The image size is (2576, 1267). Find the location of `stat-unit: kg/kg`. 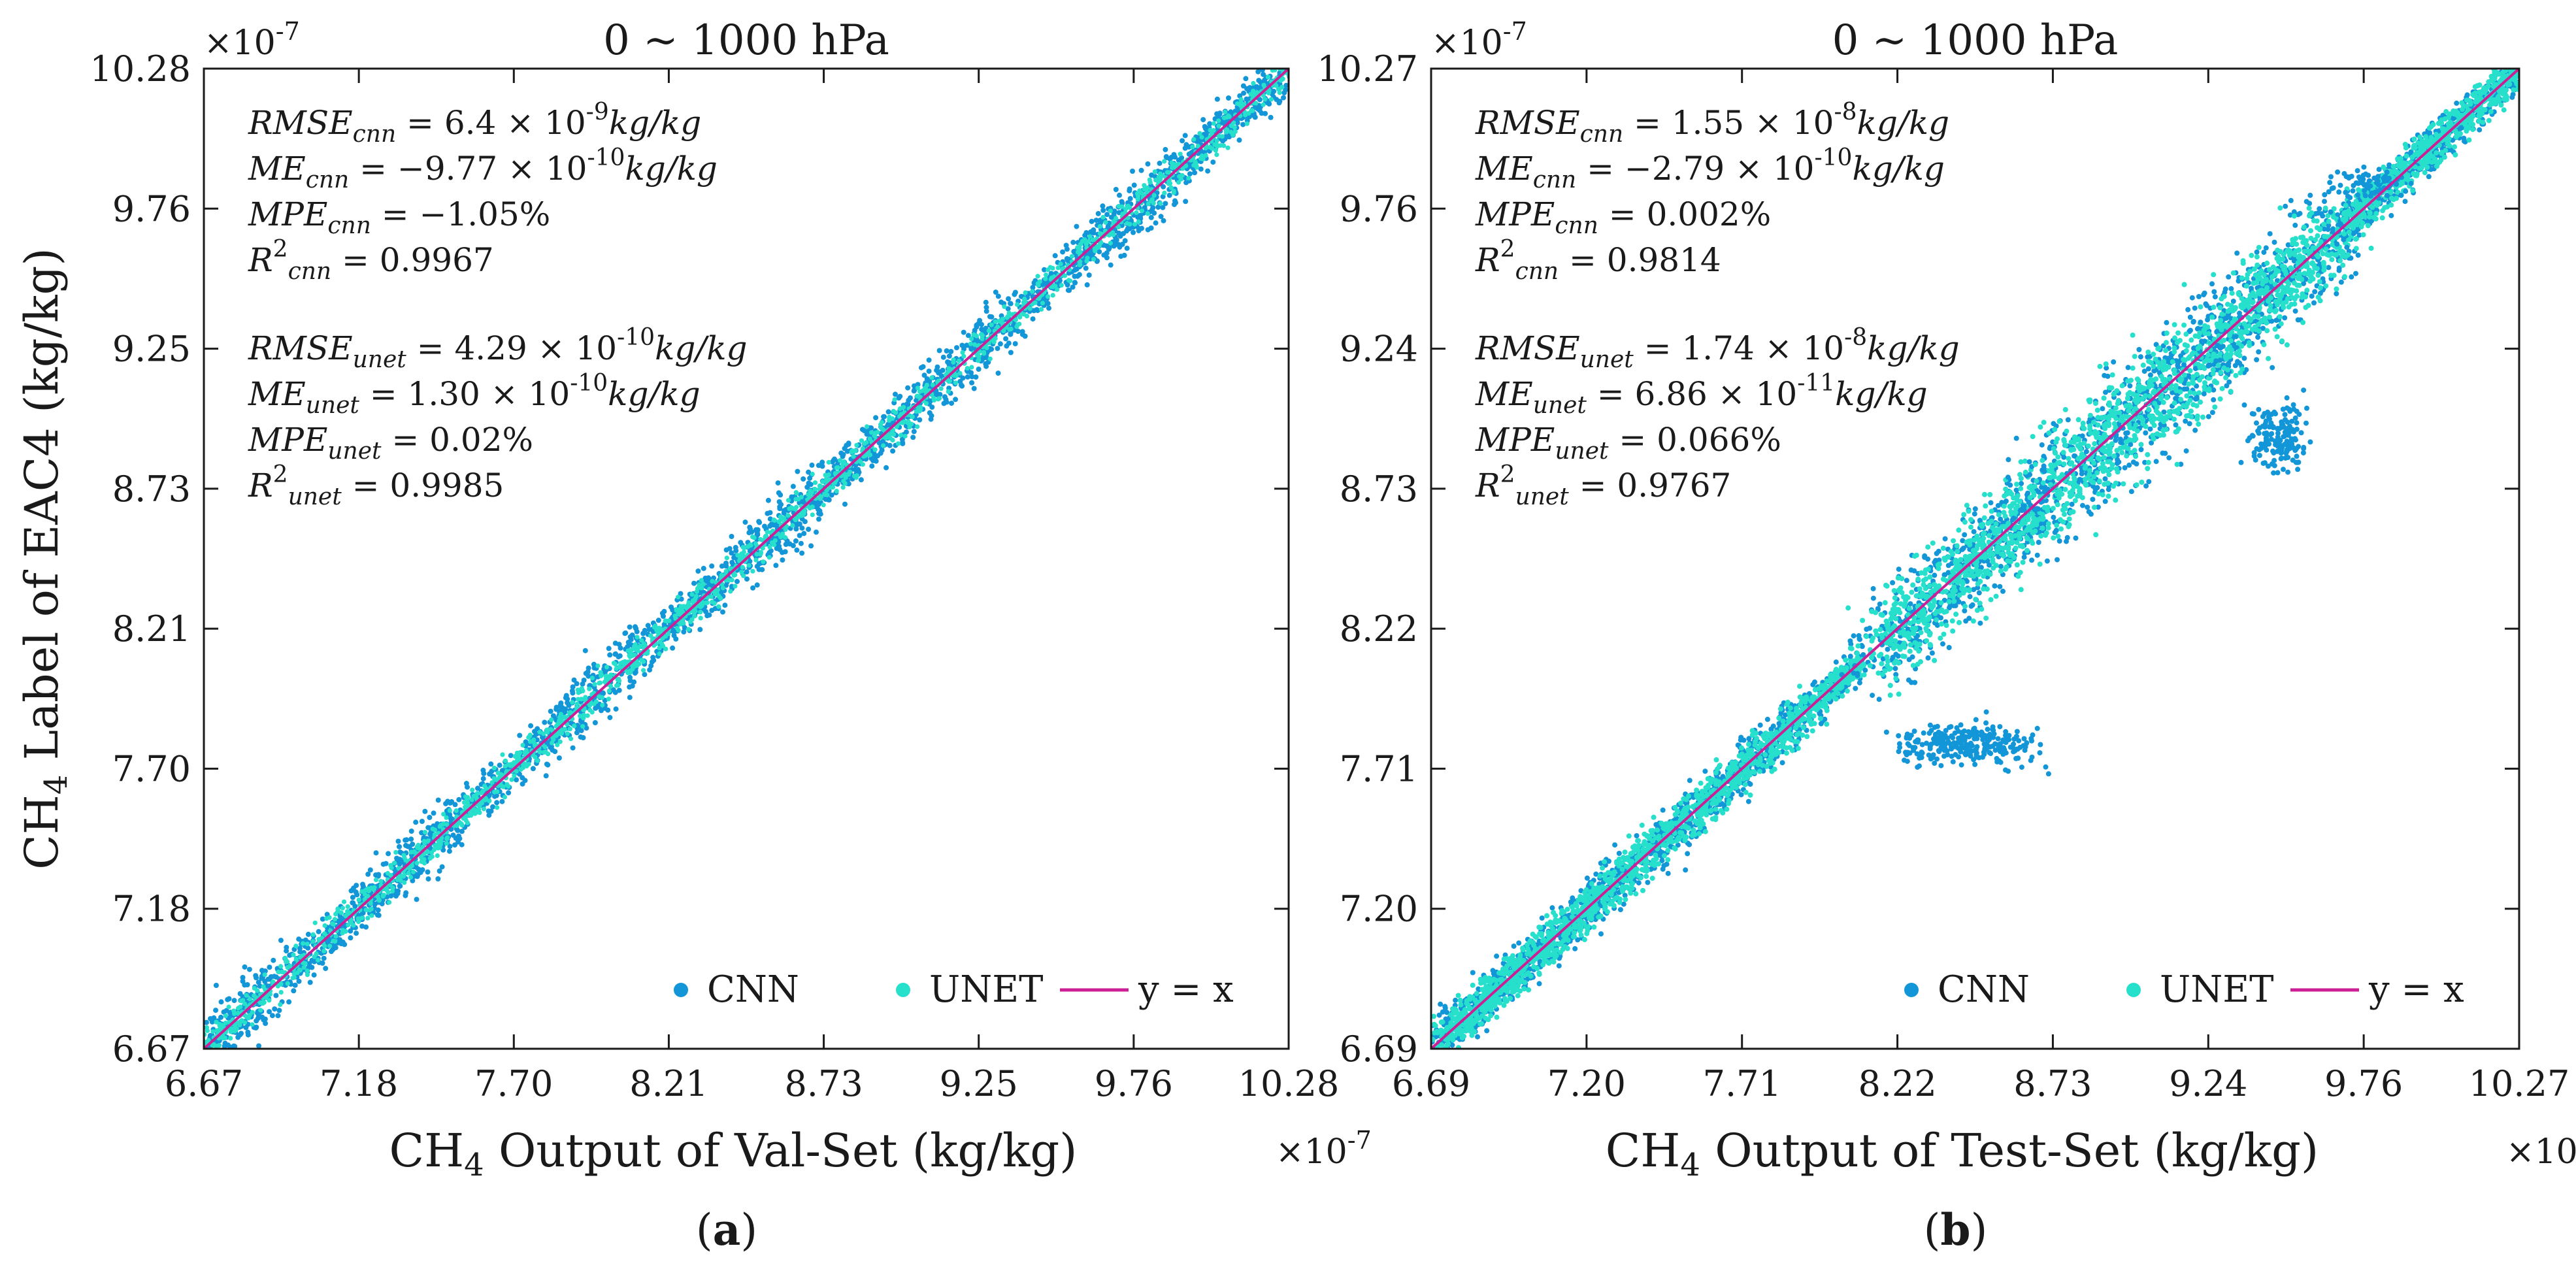

stat-unit: kg/kg is located at coordinates (701, 348).